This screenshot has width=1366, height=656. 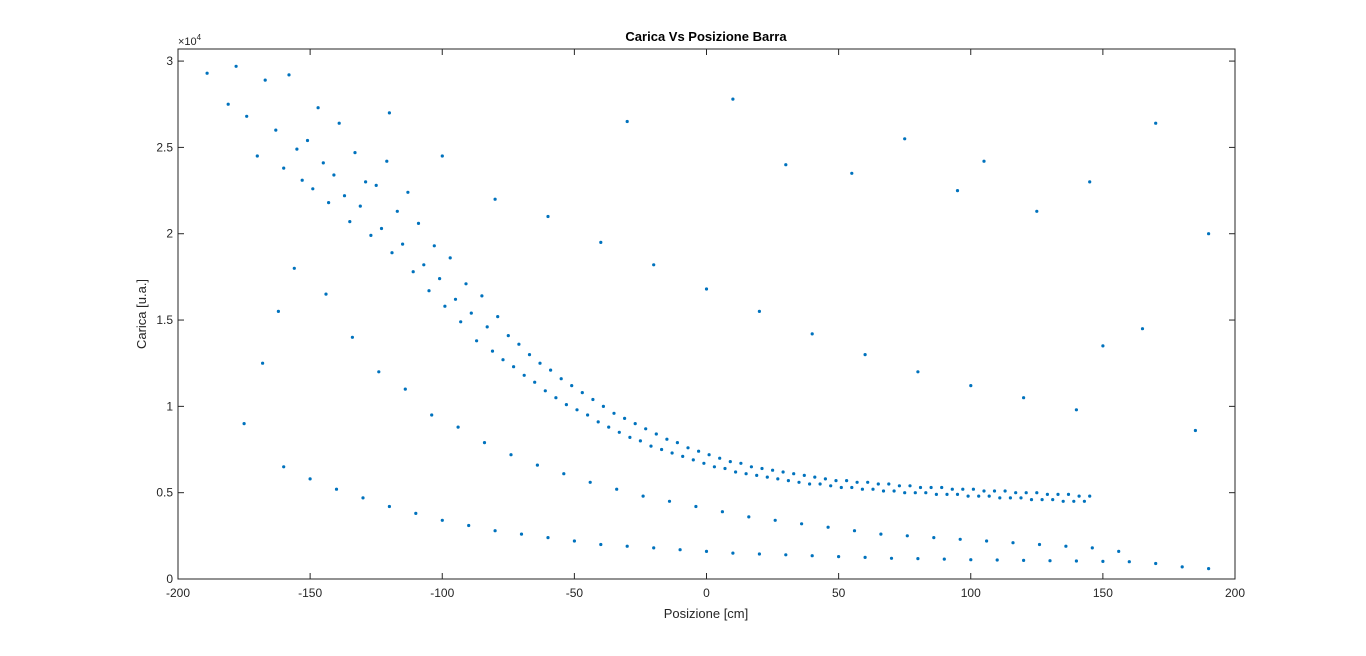 I want to click on svg-text: ×10⁴, so click(x=190, y=40).